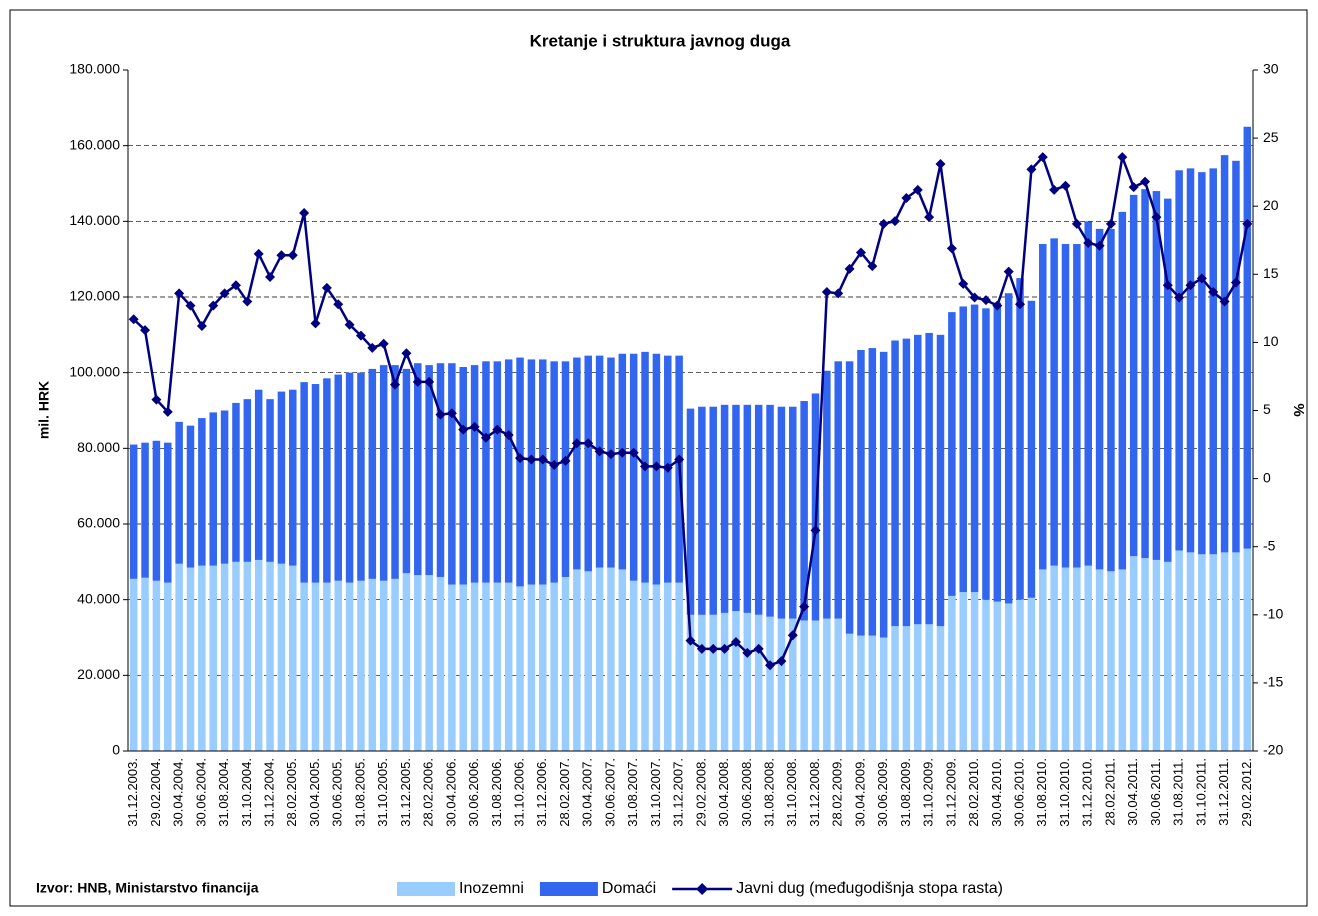 The height and width of the screenshot is (916, 1318). What do you see at coordinates (94, 144) in the screenshot?
I see `y-tick-label: 160.000` at bounding box center [94, 144].